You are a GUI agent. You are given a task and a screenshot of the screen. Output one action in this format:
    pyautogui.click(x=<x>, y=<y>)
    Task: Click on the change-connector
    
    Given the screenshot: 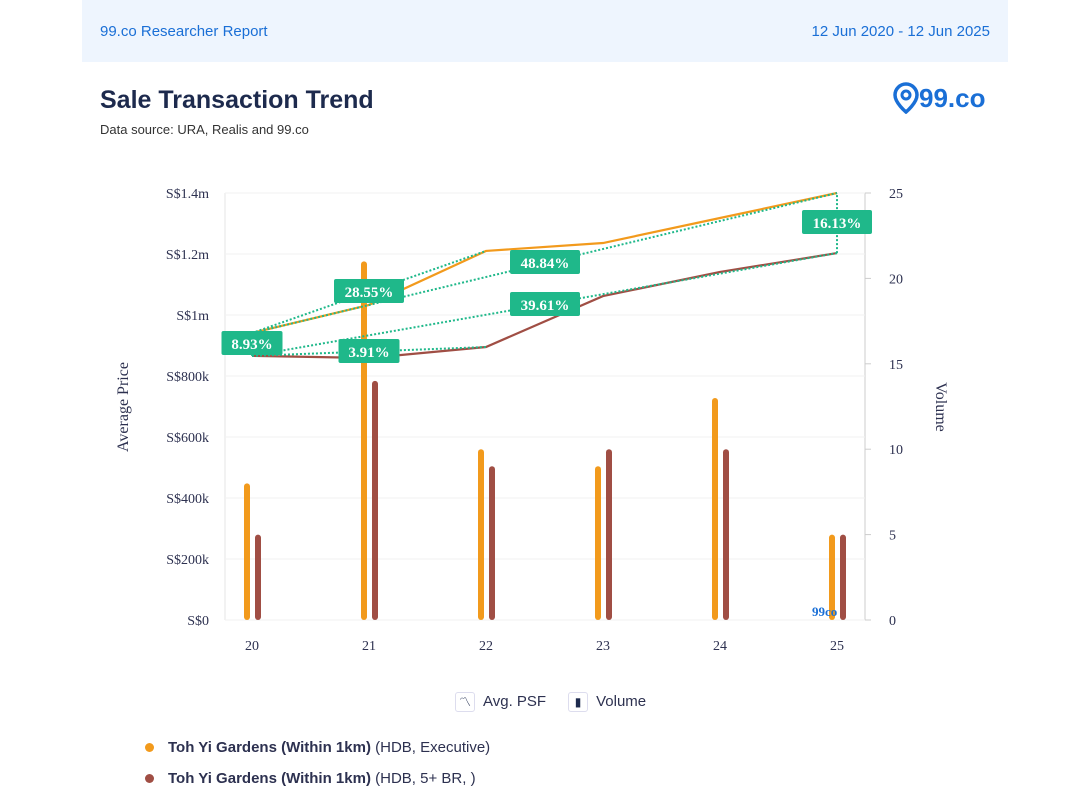 What is the action you would take?
    pyautogui.click(x=369, y=292)
    